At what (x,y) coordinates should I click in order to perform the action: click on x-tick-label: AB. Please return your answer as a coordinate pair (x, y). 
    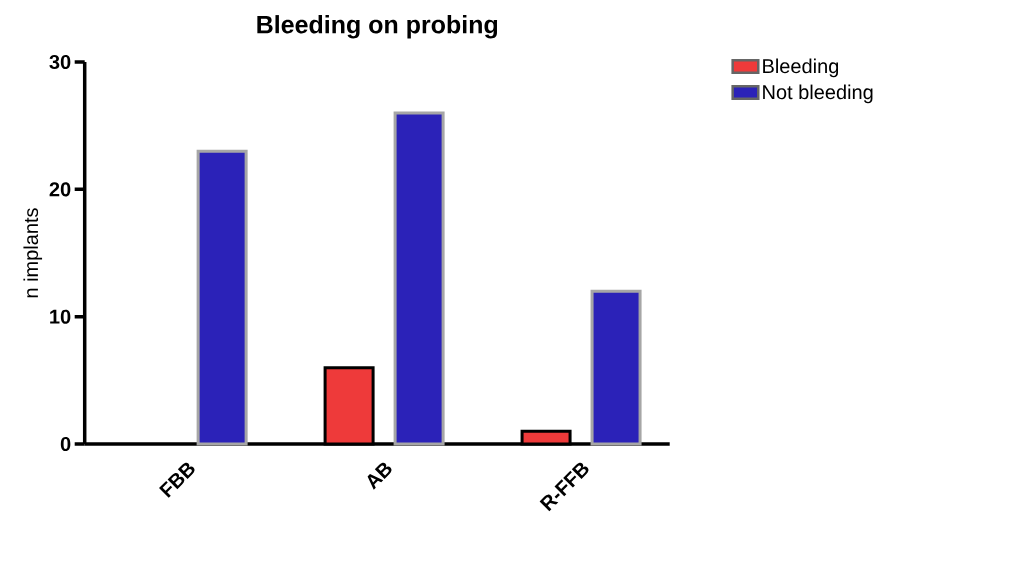
    Looking at the image, I should click on (379, 476).